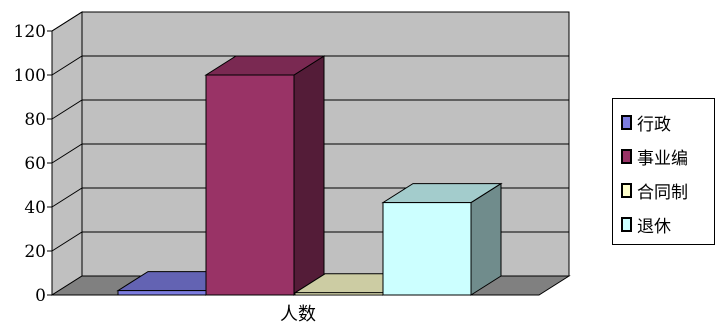  Describe the element at coordinates (30, 76) in the screenshot. I see `y-tick-label: 100` at that location.